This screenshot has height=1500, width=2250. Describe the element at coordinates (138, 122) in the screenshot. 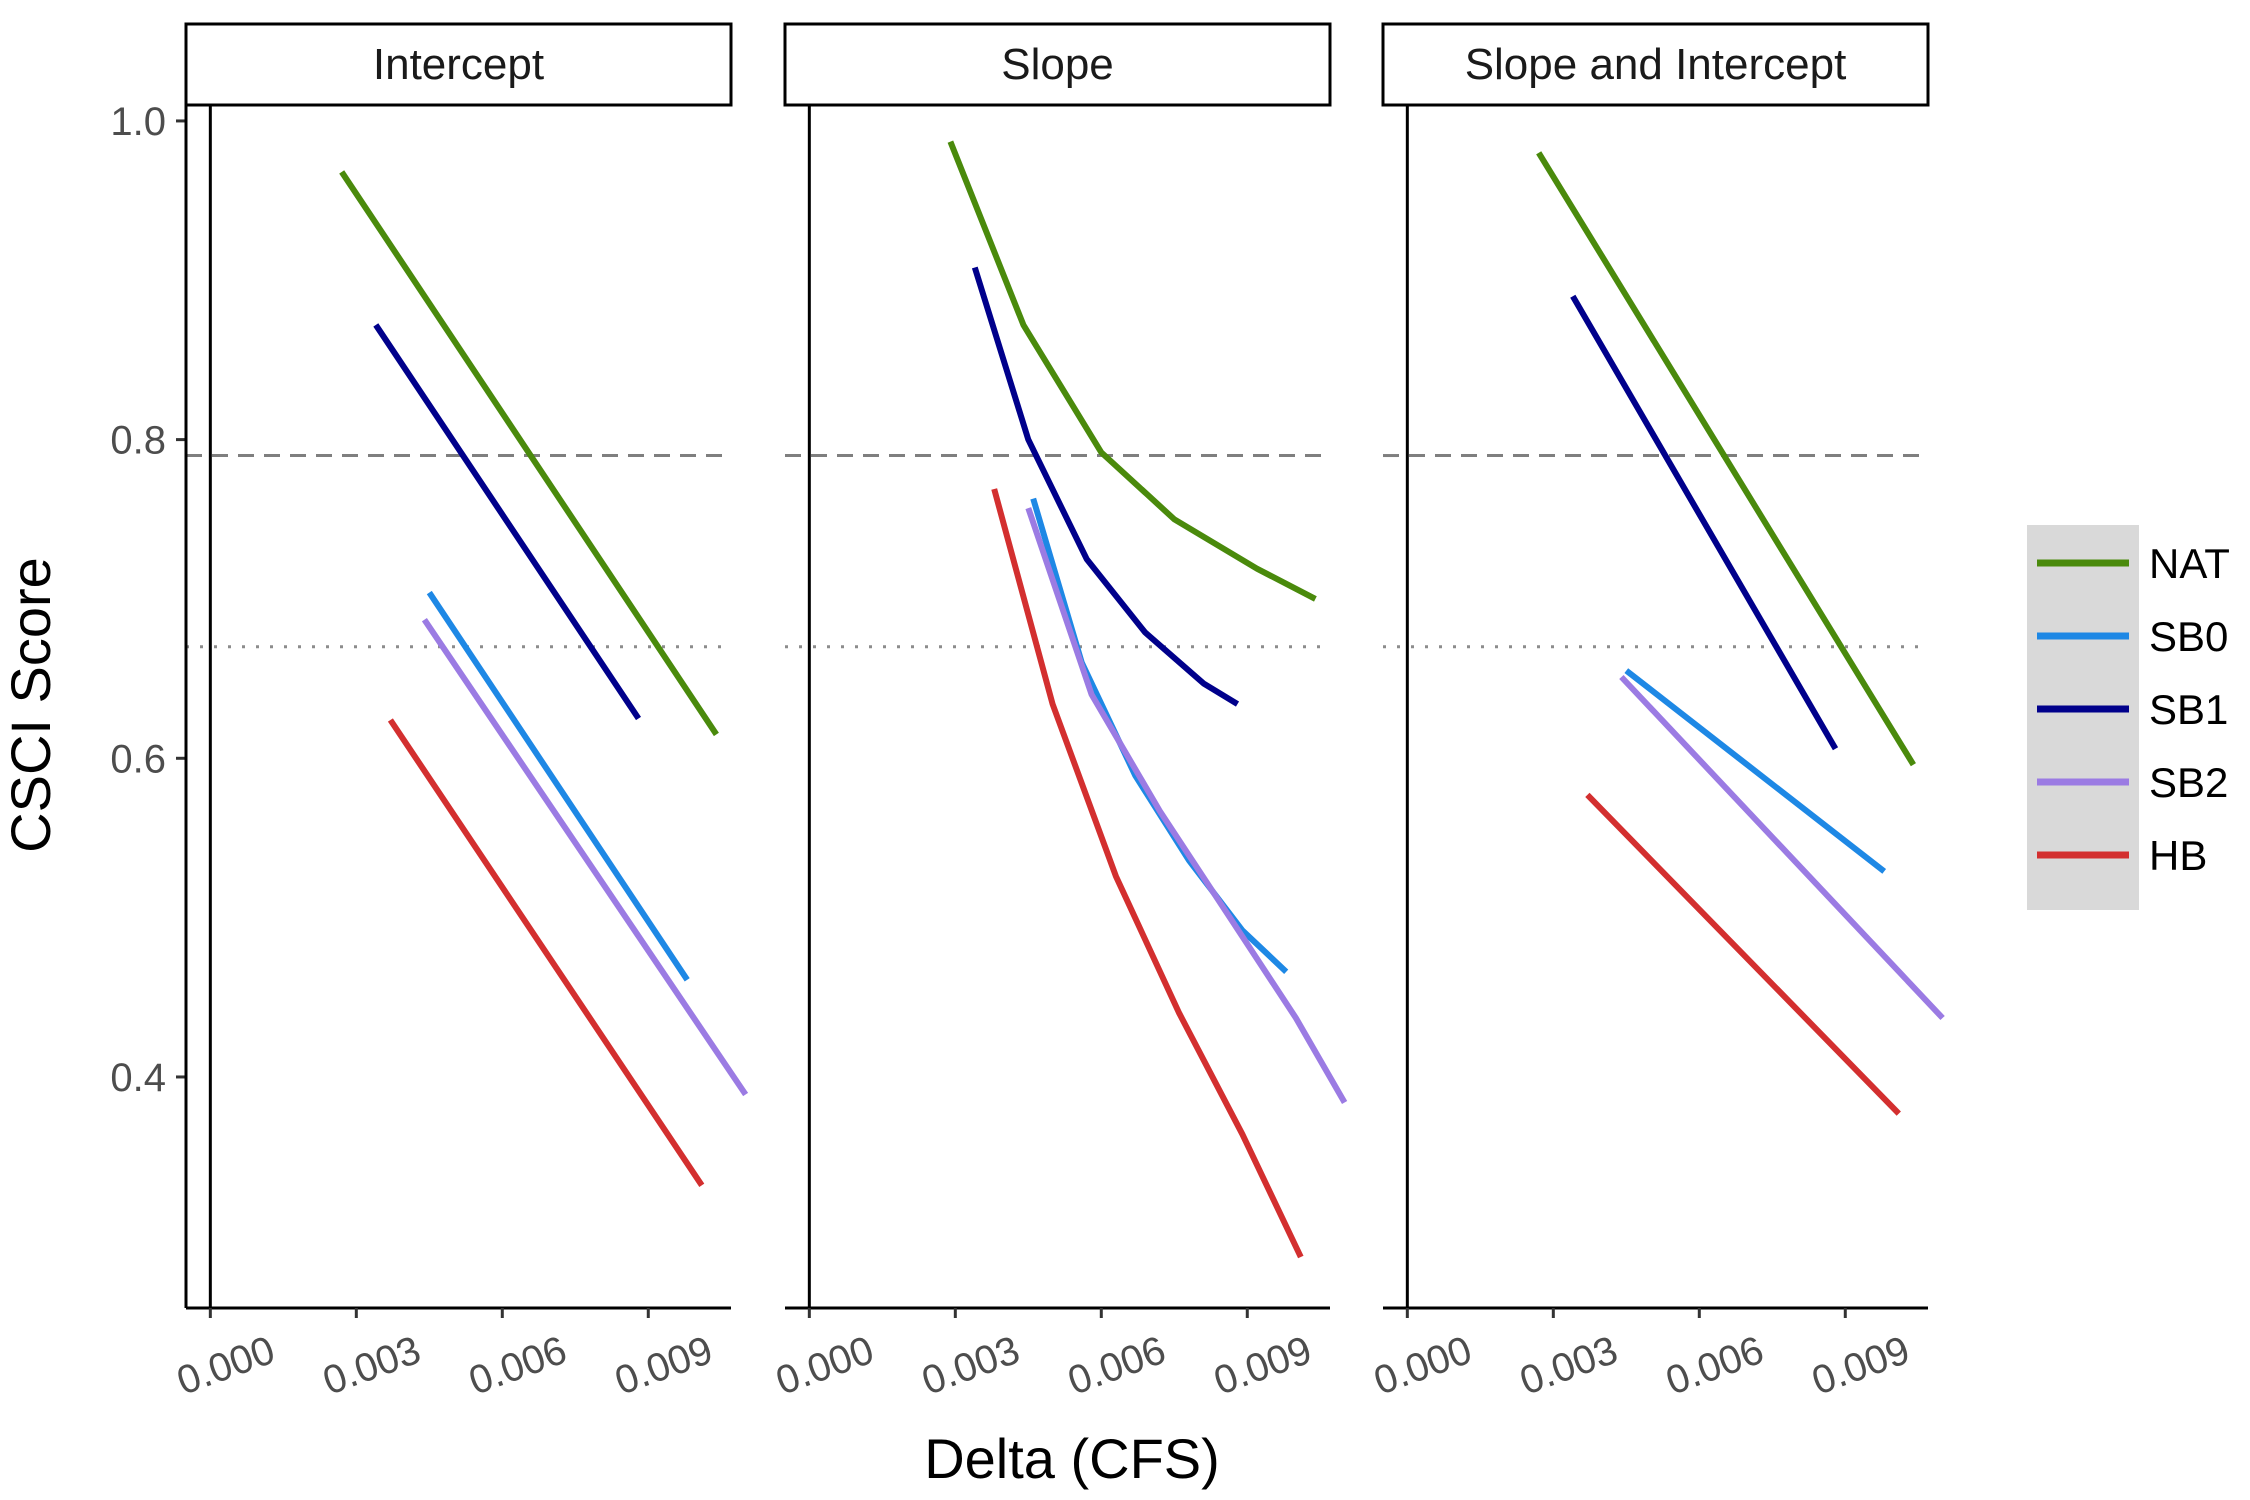

I see `y-tick-label: 1.0` at that location.